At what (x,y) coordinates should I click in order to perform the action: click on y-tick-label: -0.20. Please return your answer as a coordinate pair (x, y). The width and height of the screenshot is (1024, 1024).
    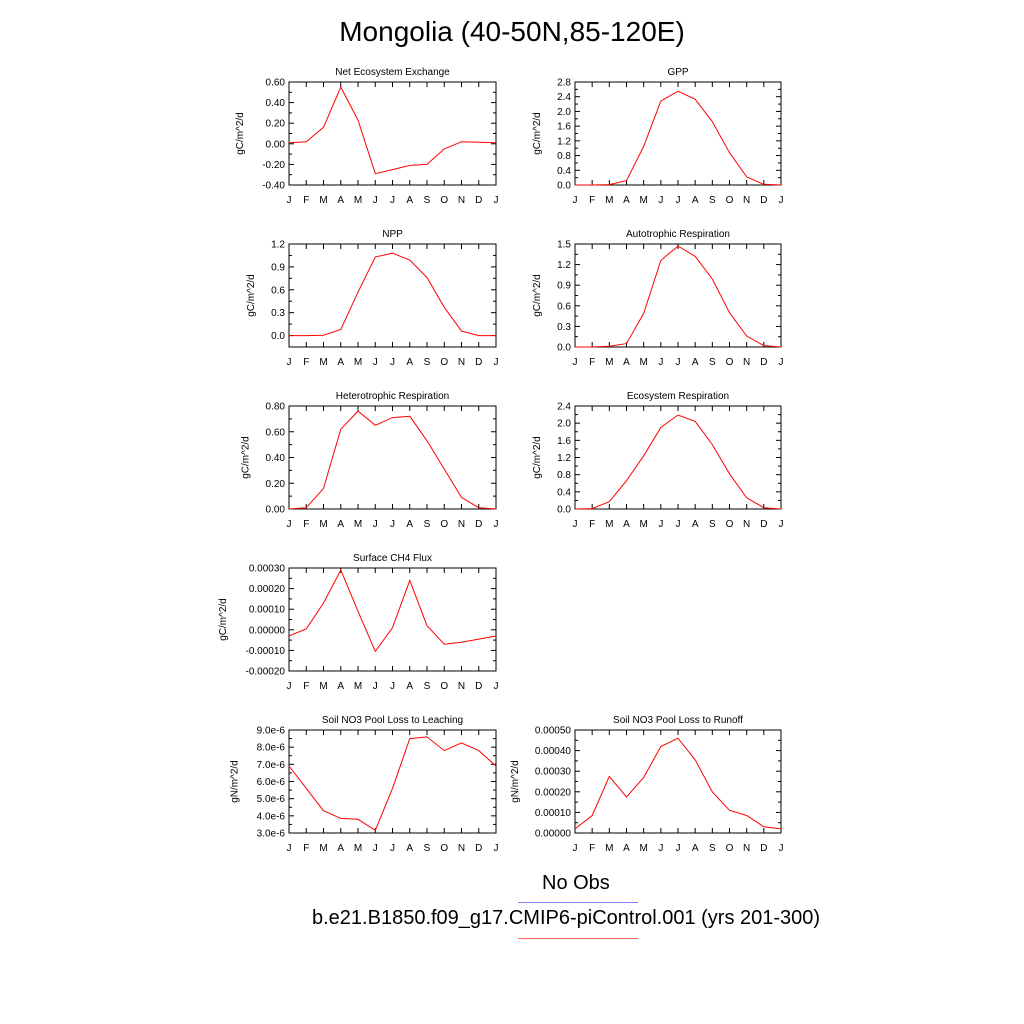
    Looking at the image, I should click on (273, 165).